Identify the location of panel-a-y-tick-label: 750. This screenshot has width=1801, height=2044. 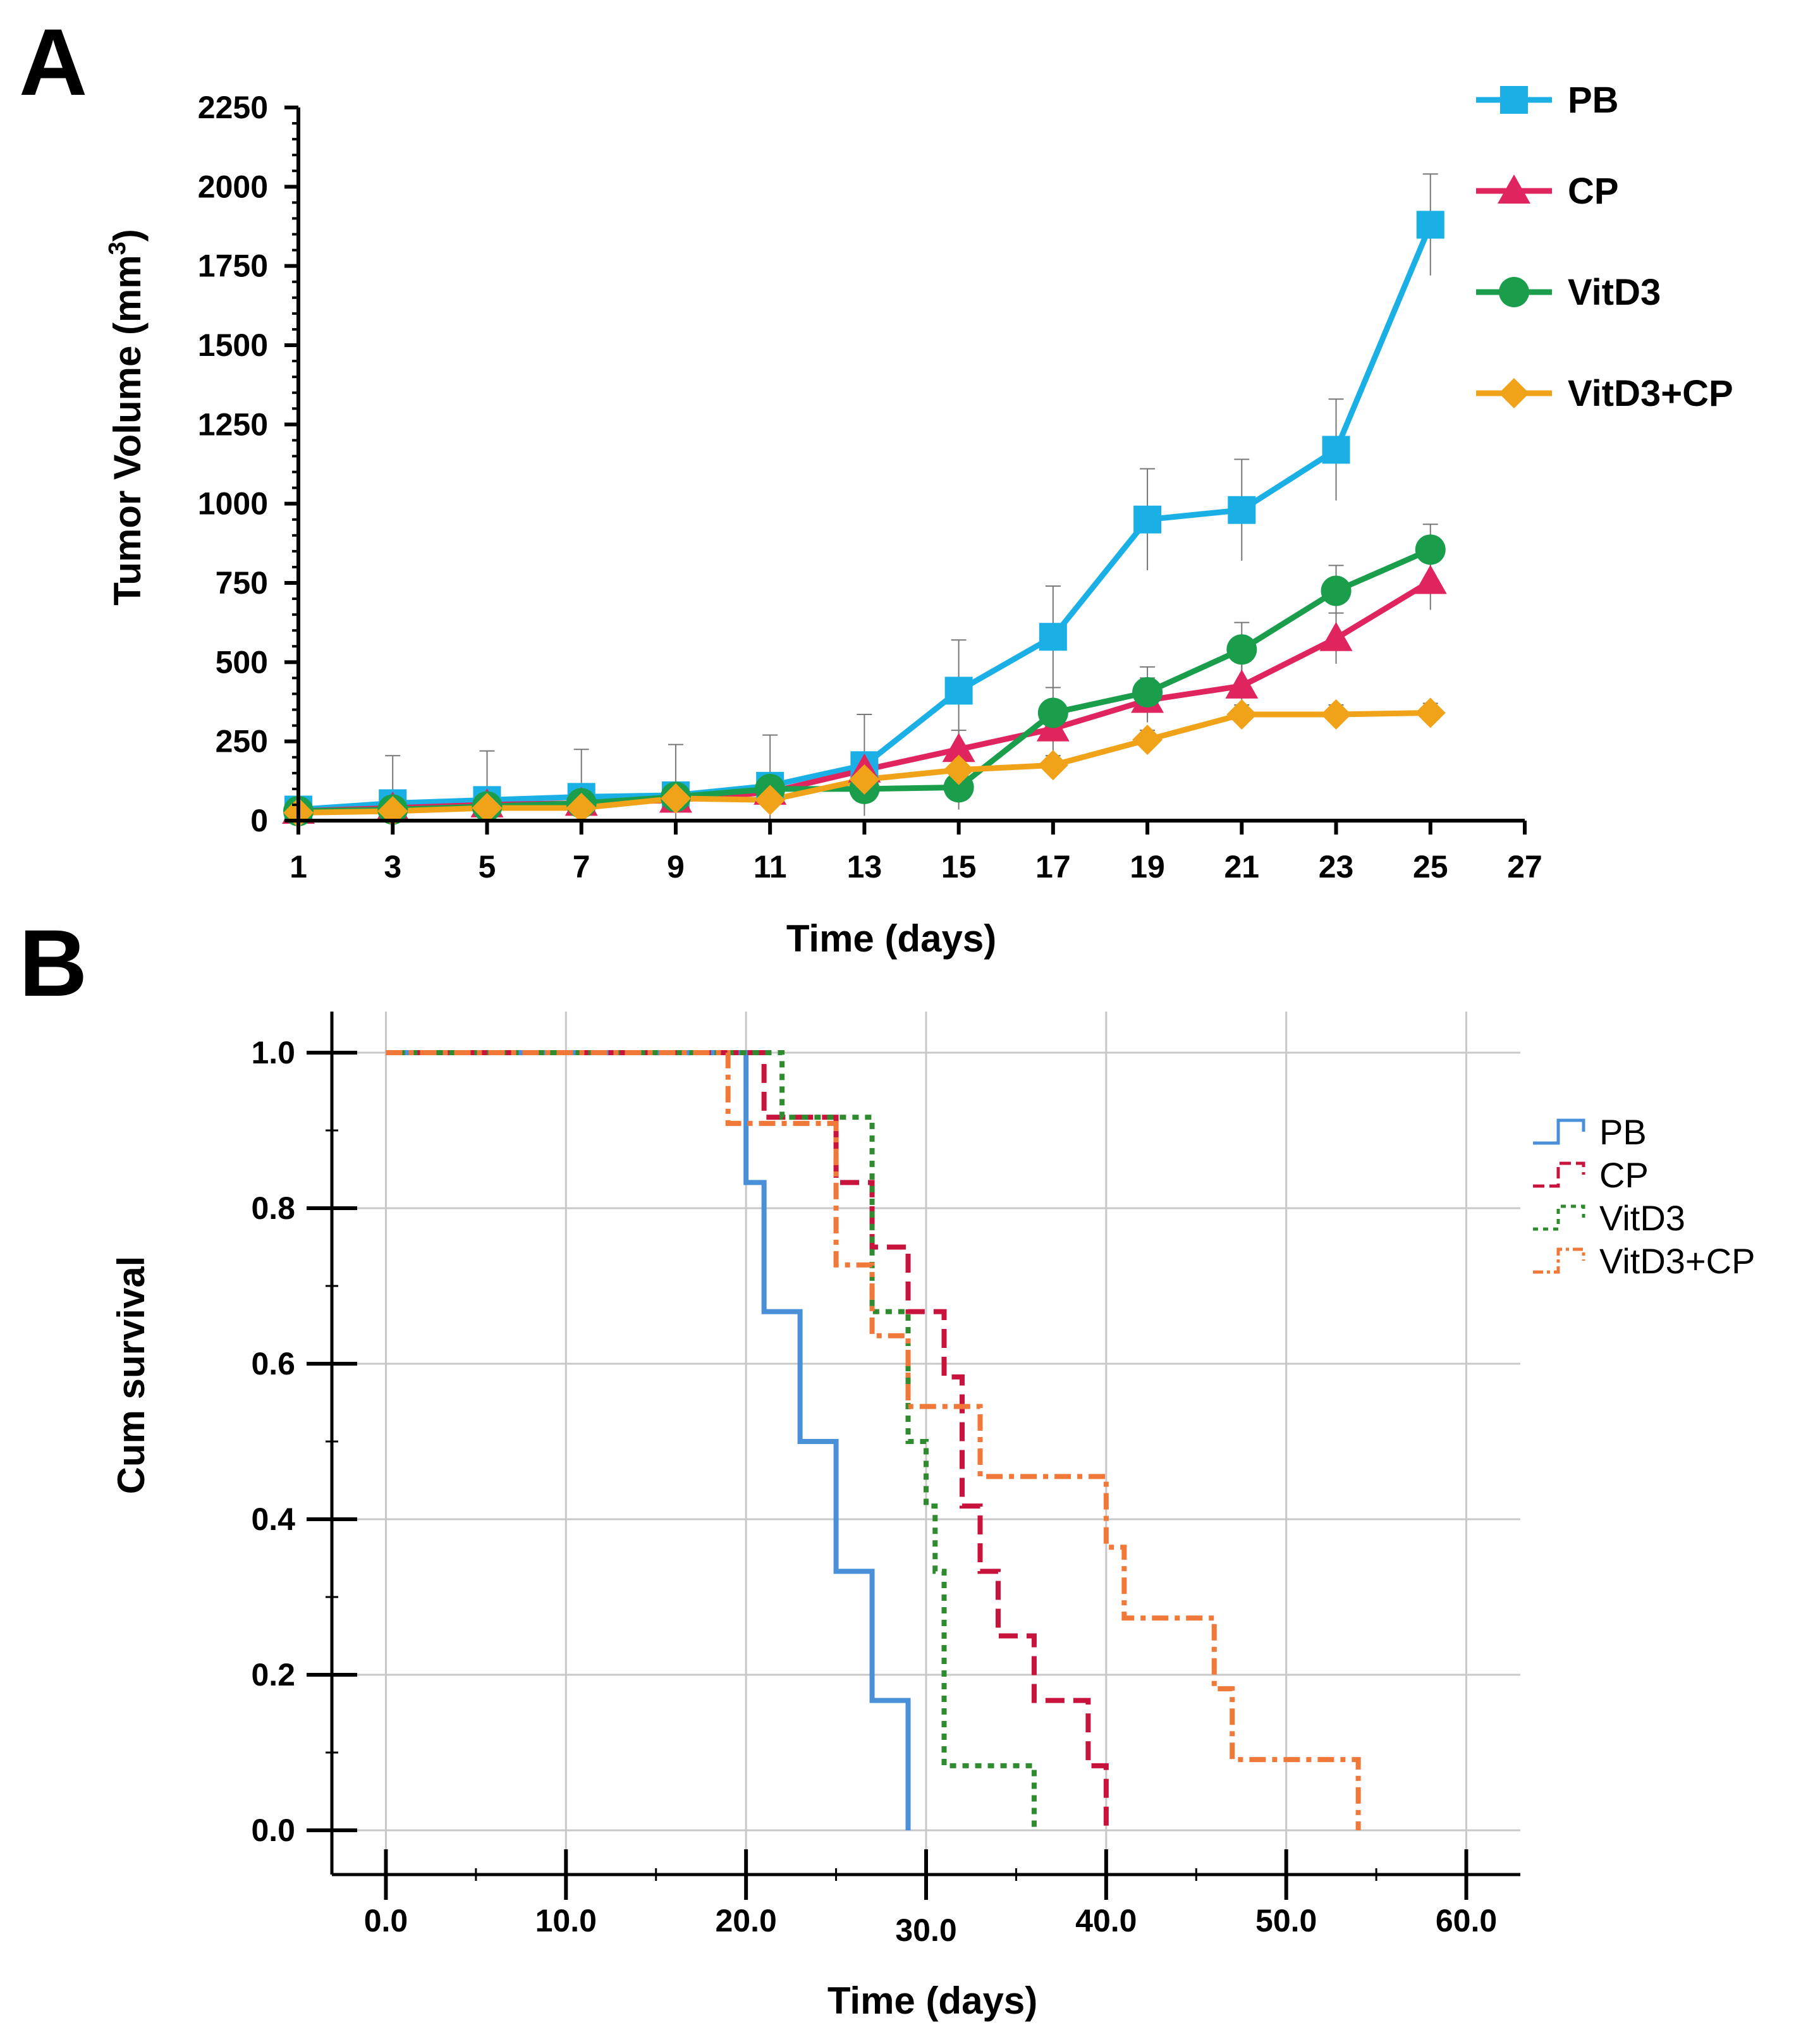
(242, 583).